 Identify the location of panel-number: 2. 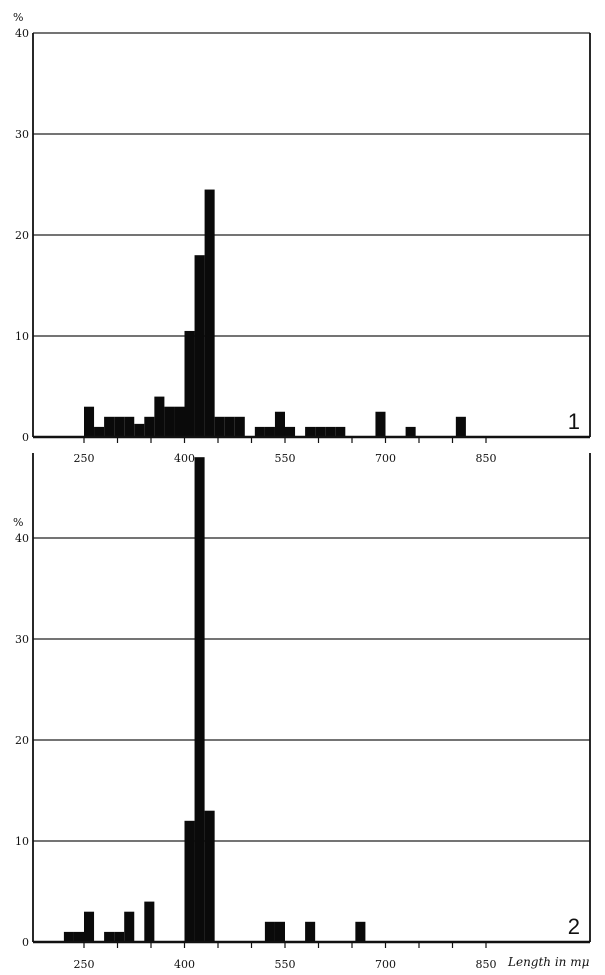
(574, 926).